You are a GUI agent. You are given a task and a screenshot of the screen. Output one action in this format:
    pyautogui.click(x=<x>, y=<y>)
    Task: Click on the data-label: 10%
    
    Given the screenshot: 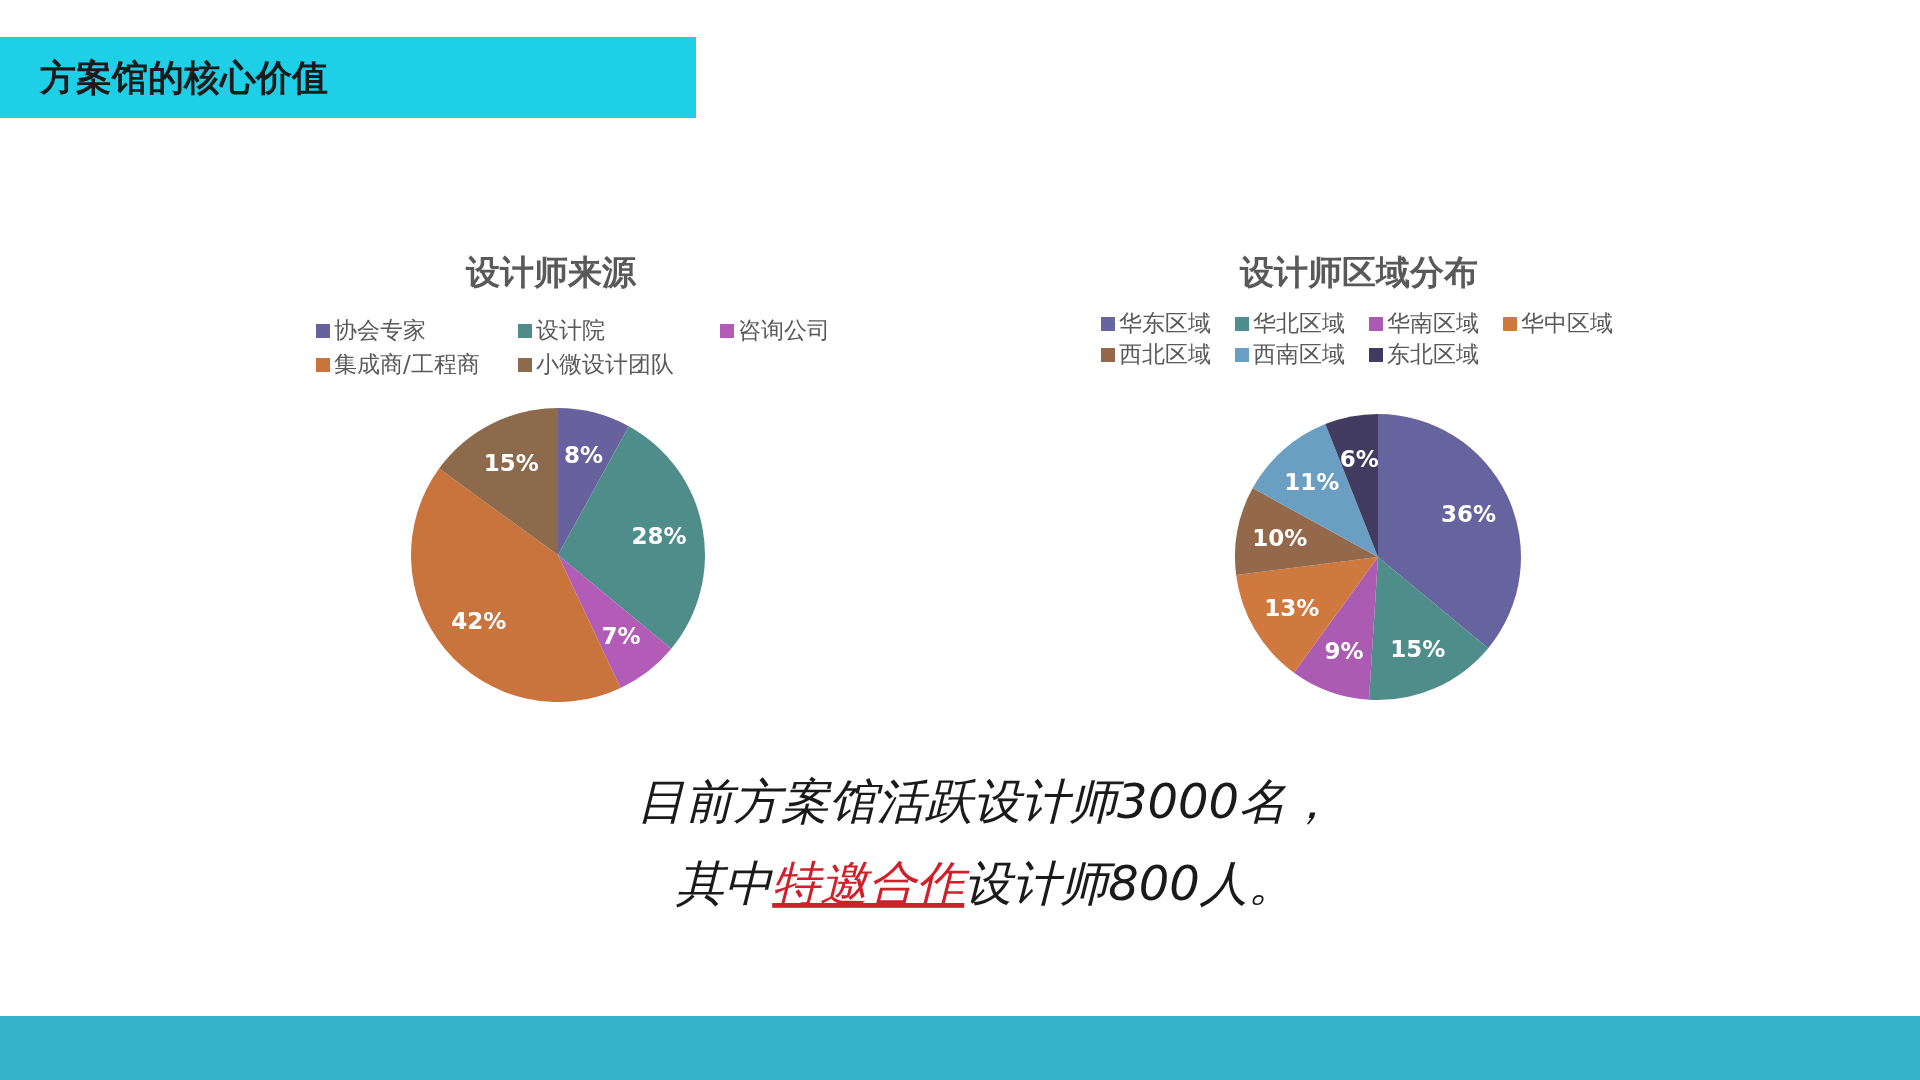 What is the action you would take?
    pyautogui.click(x=1280, y=538)
    